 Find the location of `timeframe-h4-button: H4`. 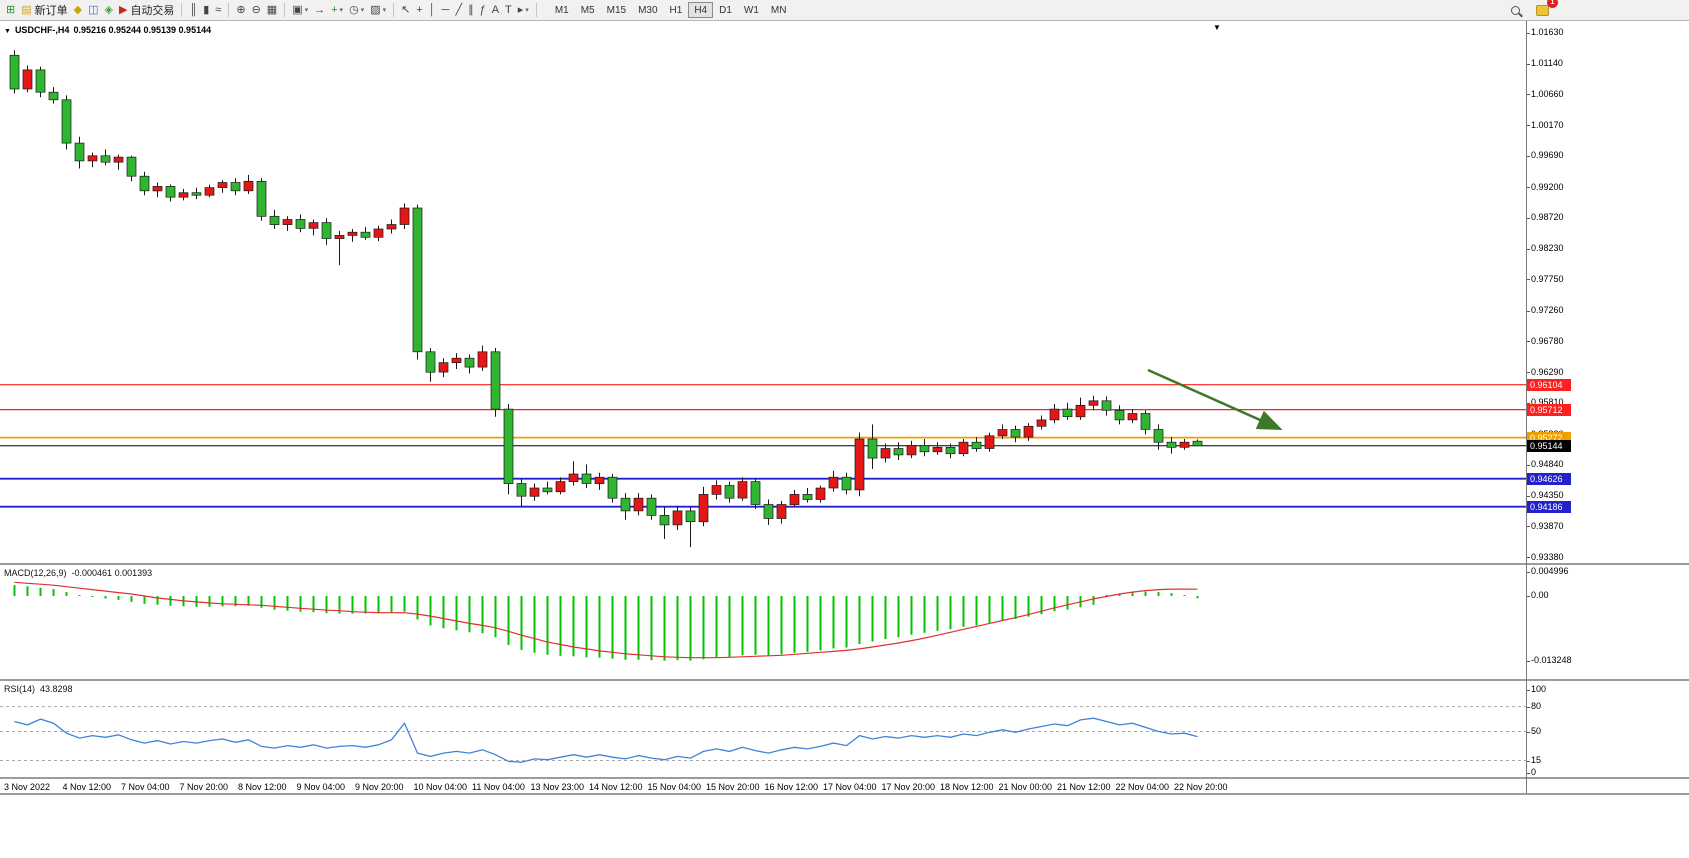

timeframe-h4-button: H4 is located at coordinates (701, 10).